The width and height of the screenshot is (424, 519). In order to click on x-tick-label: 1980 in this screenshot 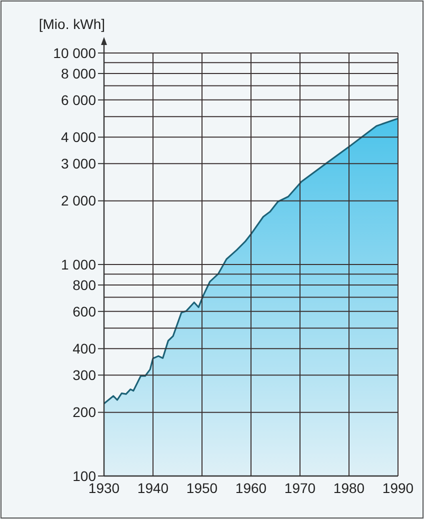, I will do `click(349, 488)`.